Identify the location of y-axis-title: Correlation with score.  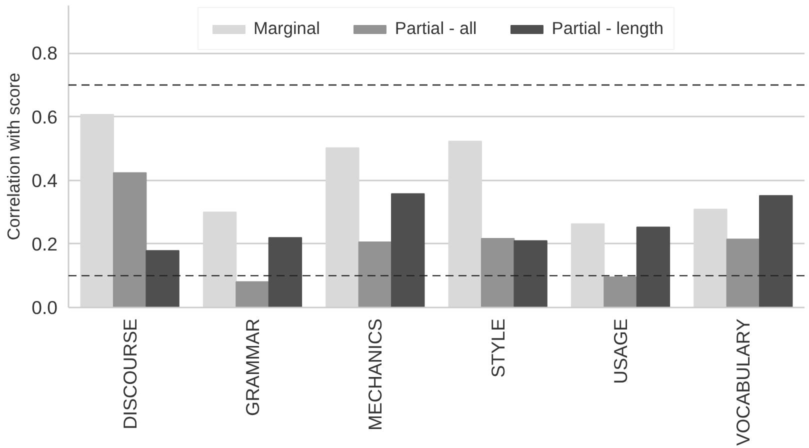
(14, 156).